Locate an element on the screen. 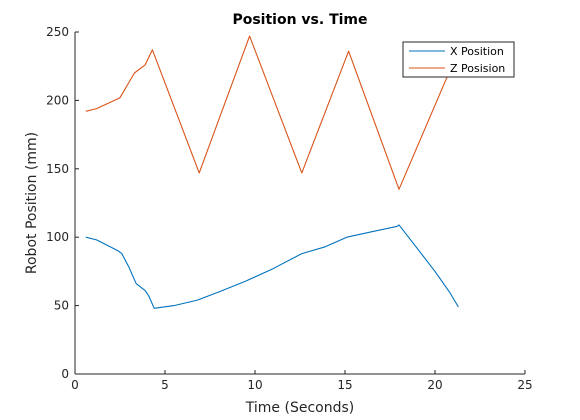 The image size is (580, 420). y-tick-label: 250 is located at coordinates (57, 32).